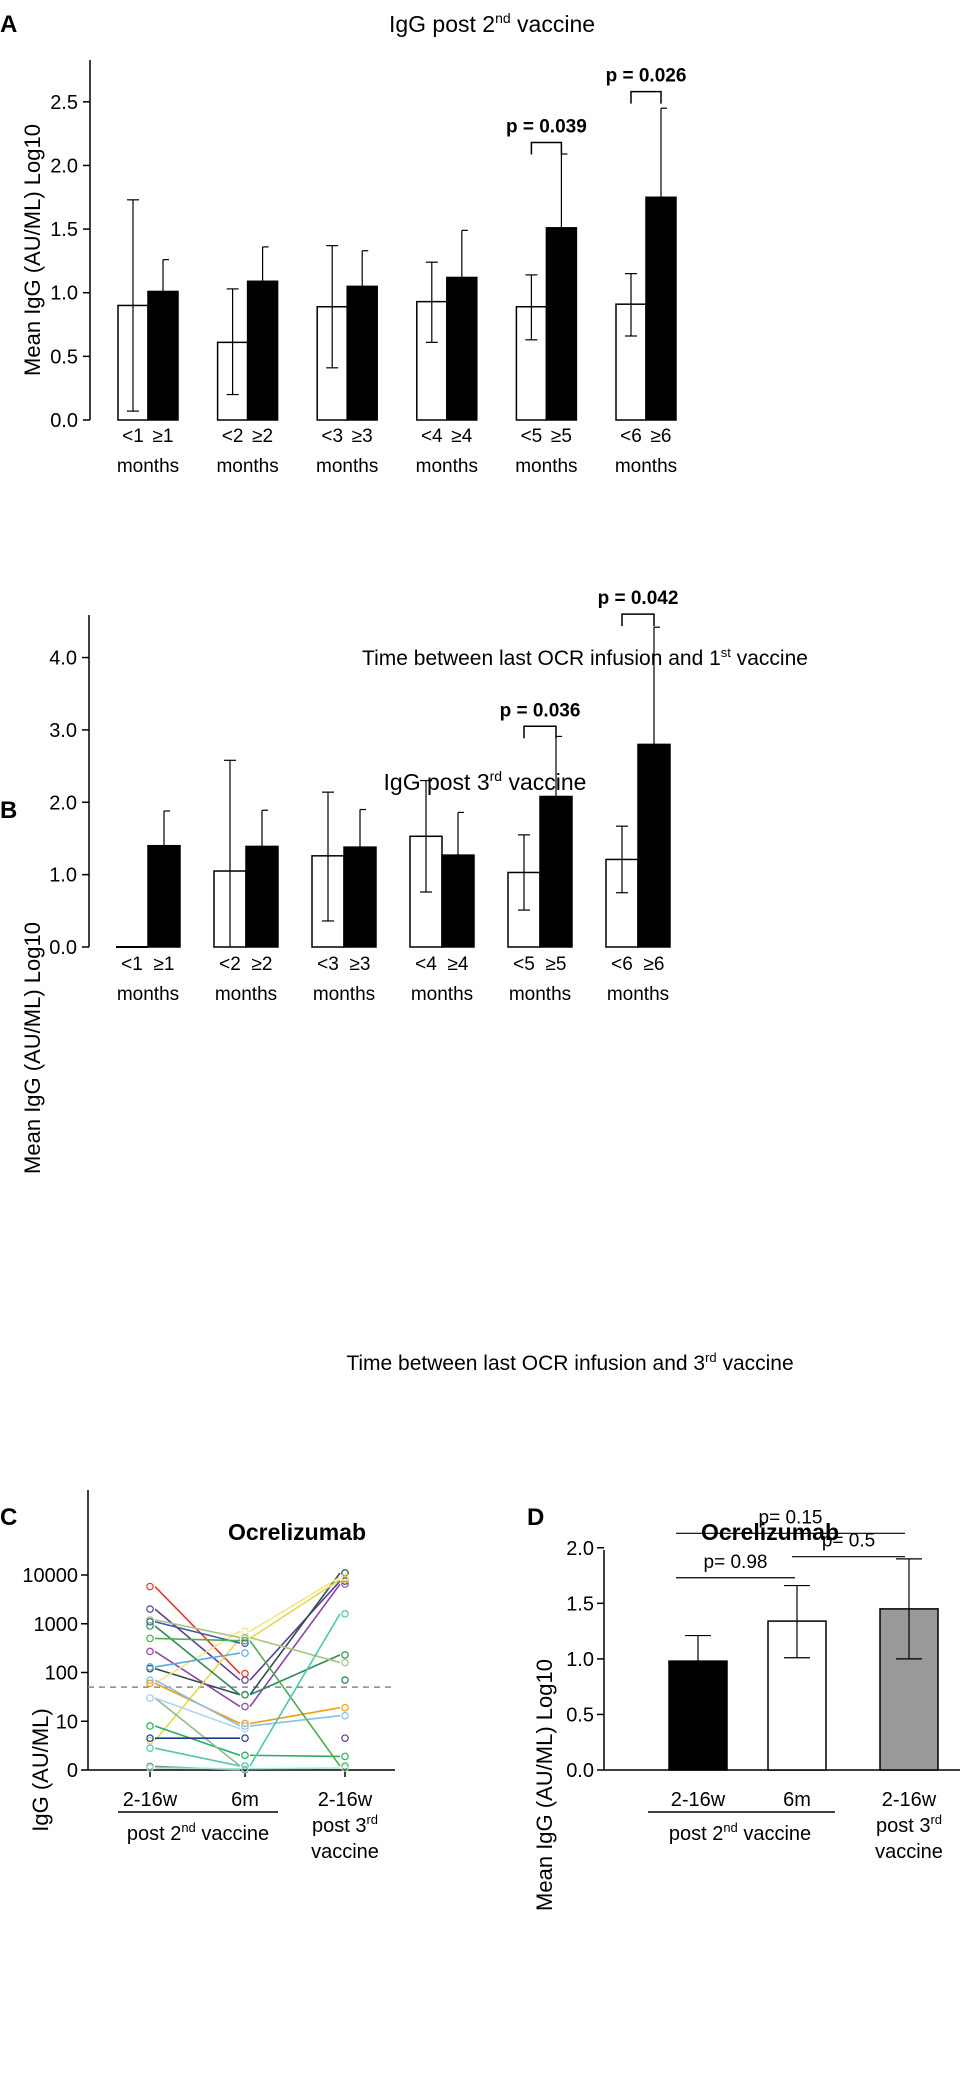 This screenshot has width=970, height=2099. Describe the element at coordinates (8, 24) in the screenshot. I see `panel-a-letter: A` at that location.